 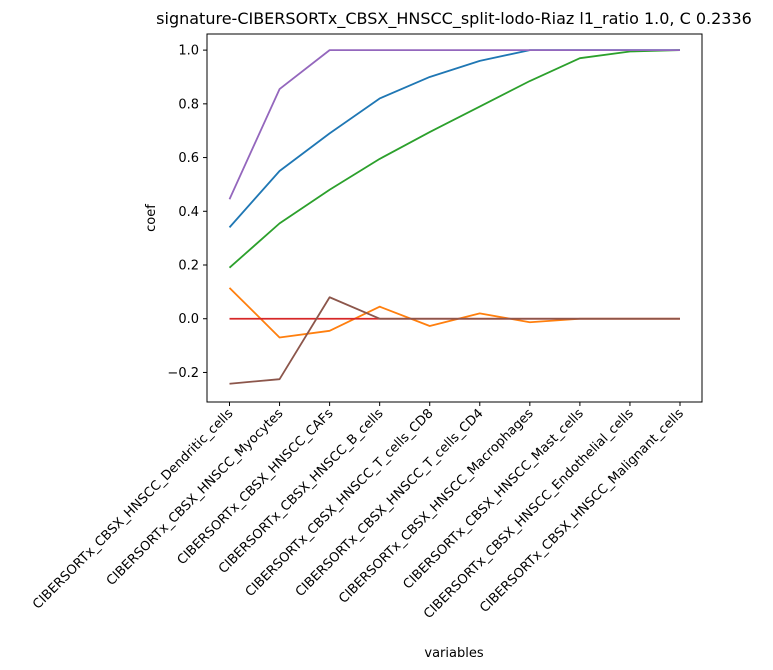 What do you see at coordinates (494, 499) in the screenshot?
I see `x-tick-label: CIBERSORTx_CBSX_HNSCC_Mast_cells` at bounding box center [494, 499].